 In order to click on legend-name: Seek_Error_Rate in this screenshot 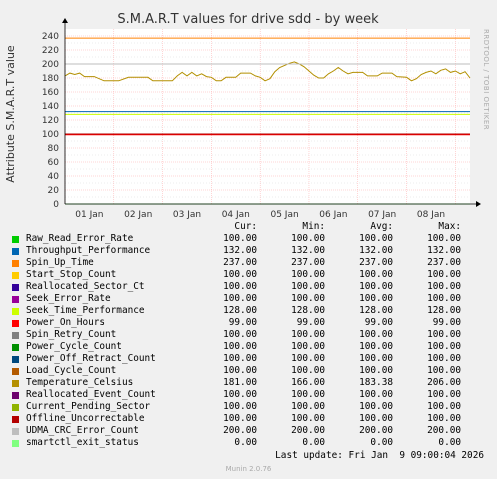, I will do `click(68, 298)`.